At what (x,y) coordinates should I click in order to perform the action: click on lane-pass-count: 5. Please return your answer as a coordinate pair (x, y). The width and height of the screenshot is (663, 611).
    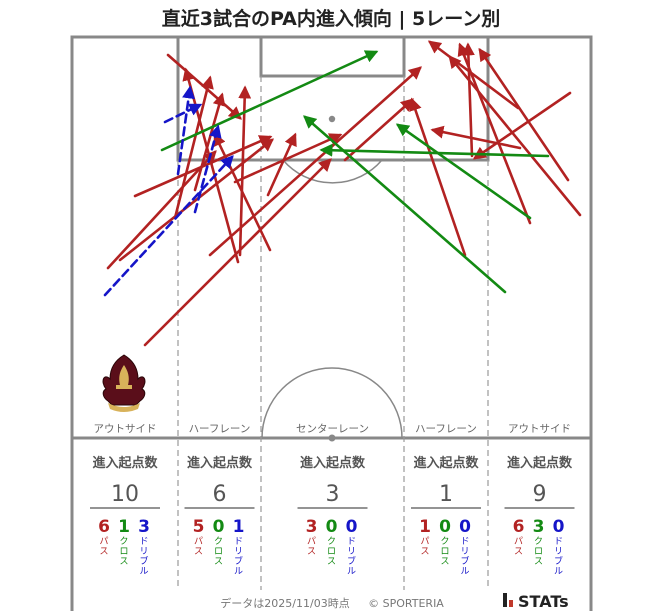
    Looking at the image, I should click on (199, 527).